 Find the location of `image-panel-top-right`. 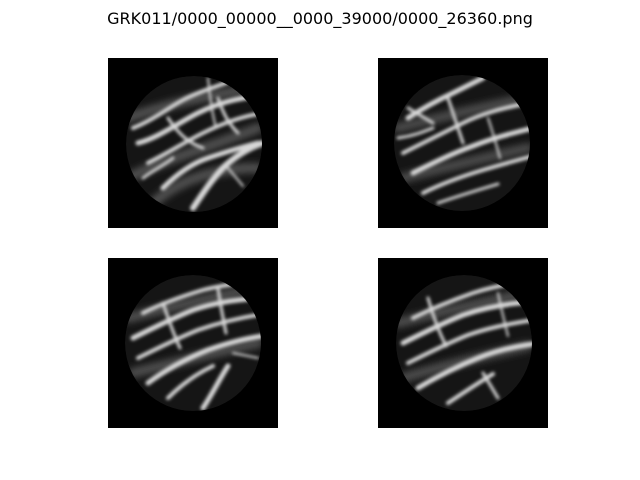

image-panel-top-right is located at coordinates (463, 143).